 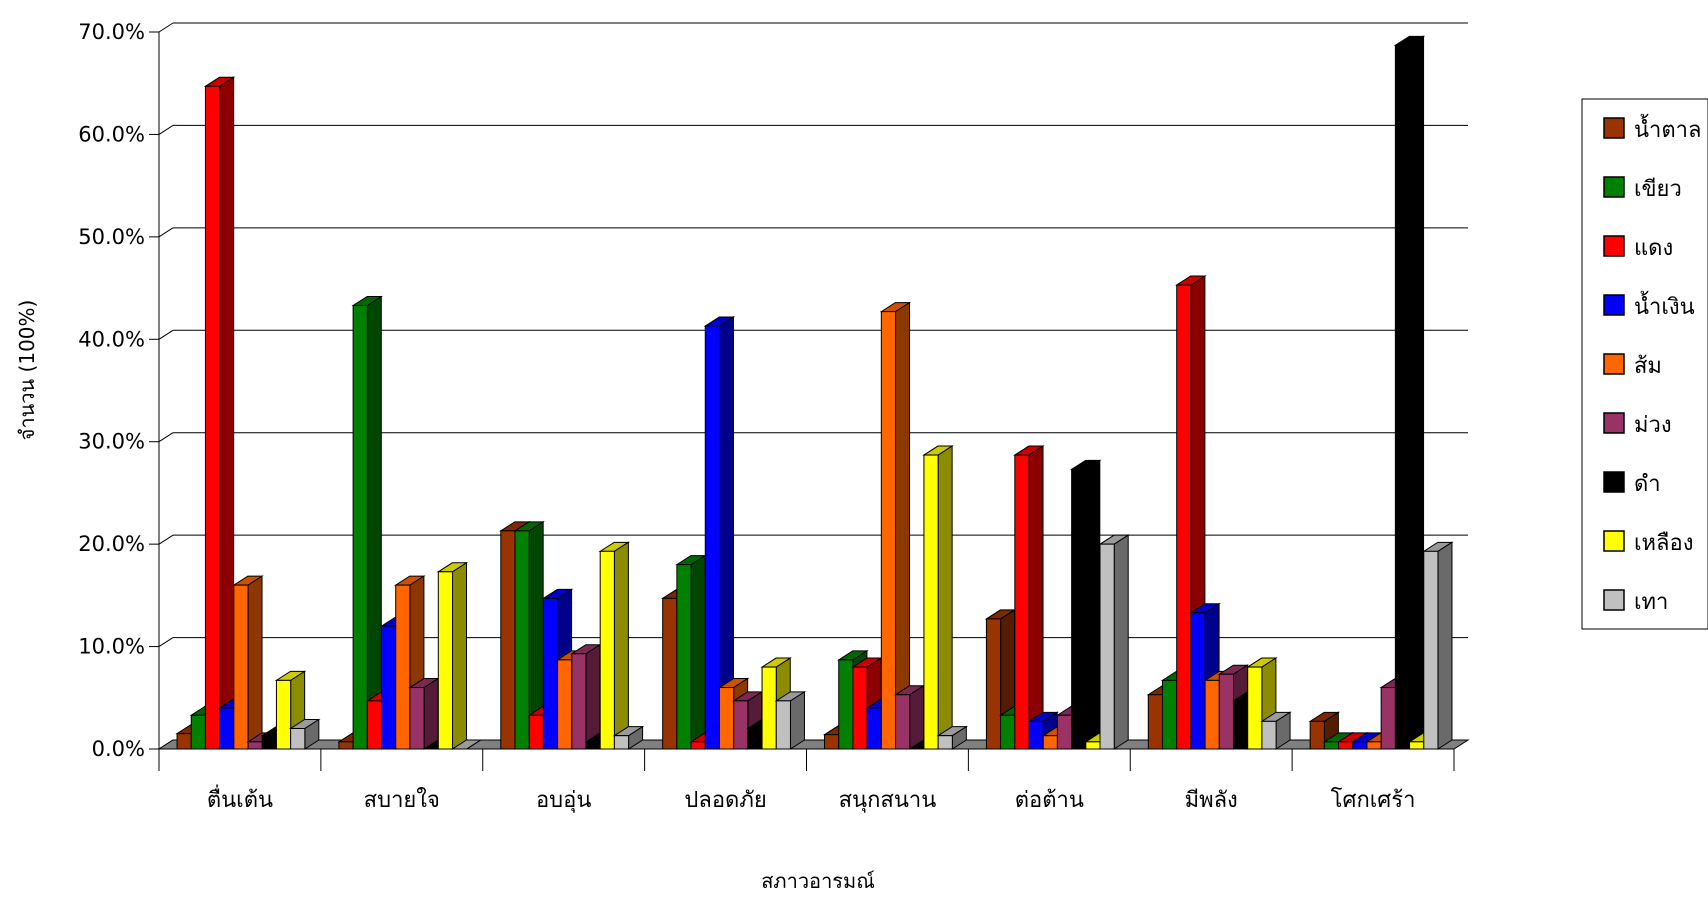 I want to click on category-label: มีพลัง, so click(x=1211, y=800).